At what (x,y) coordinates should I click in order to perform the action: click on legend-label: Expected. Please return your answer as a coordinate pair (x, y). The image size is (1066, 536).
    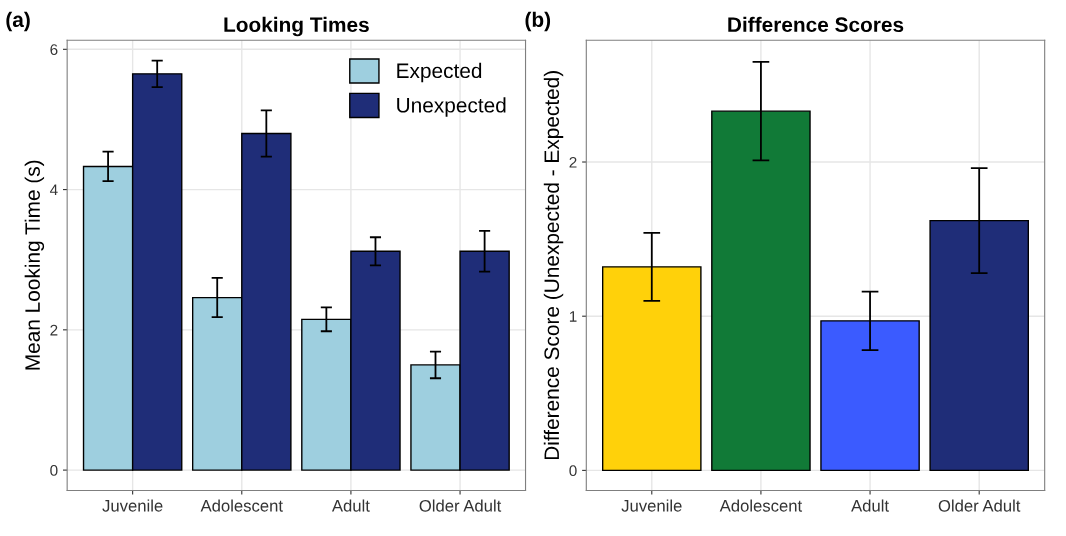
    Looking at the image, I should click on (439, 72).